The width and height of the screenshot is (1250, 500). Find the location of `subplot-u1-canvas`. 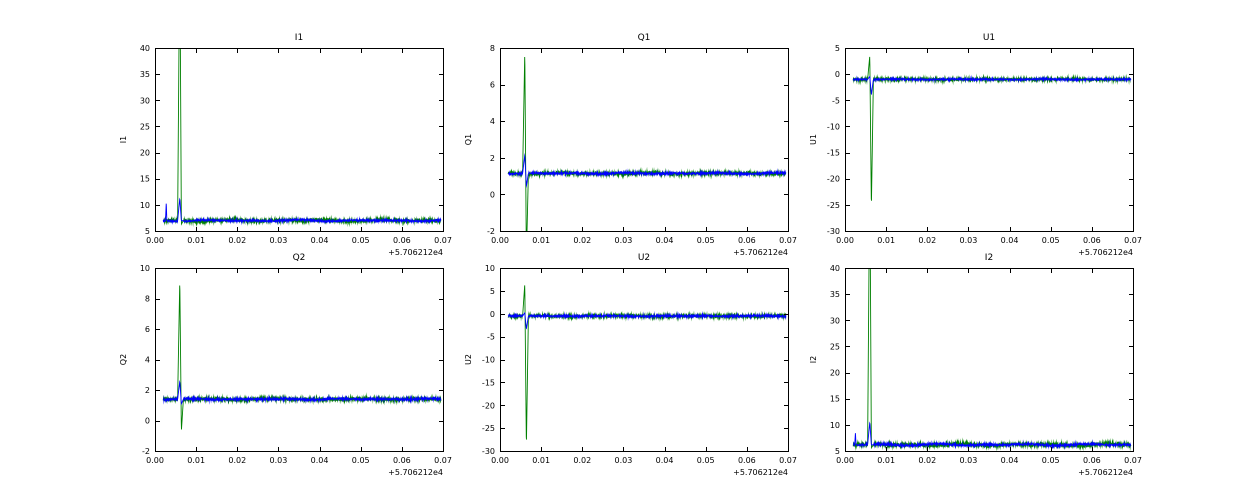

subplot-u1-canvas is located at coordinates (975, 149).